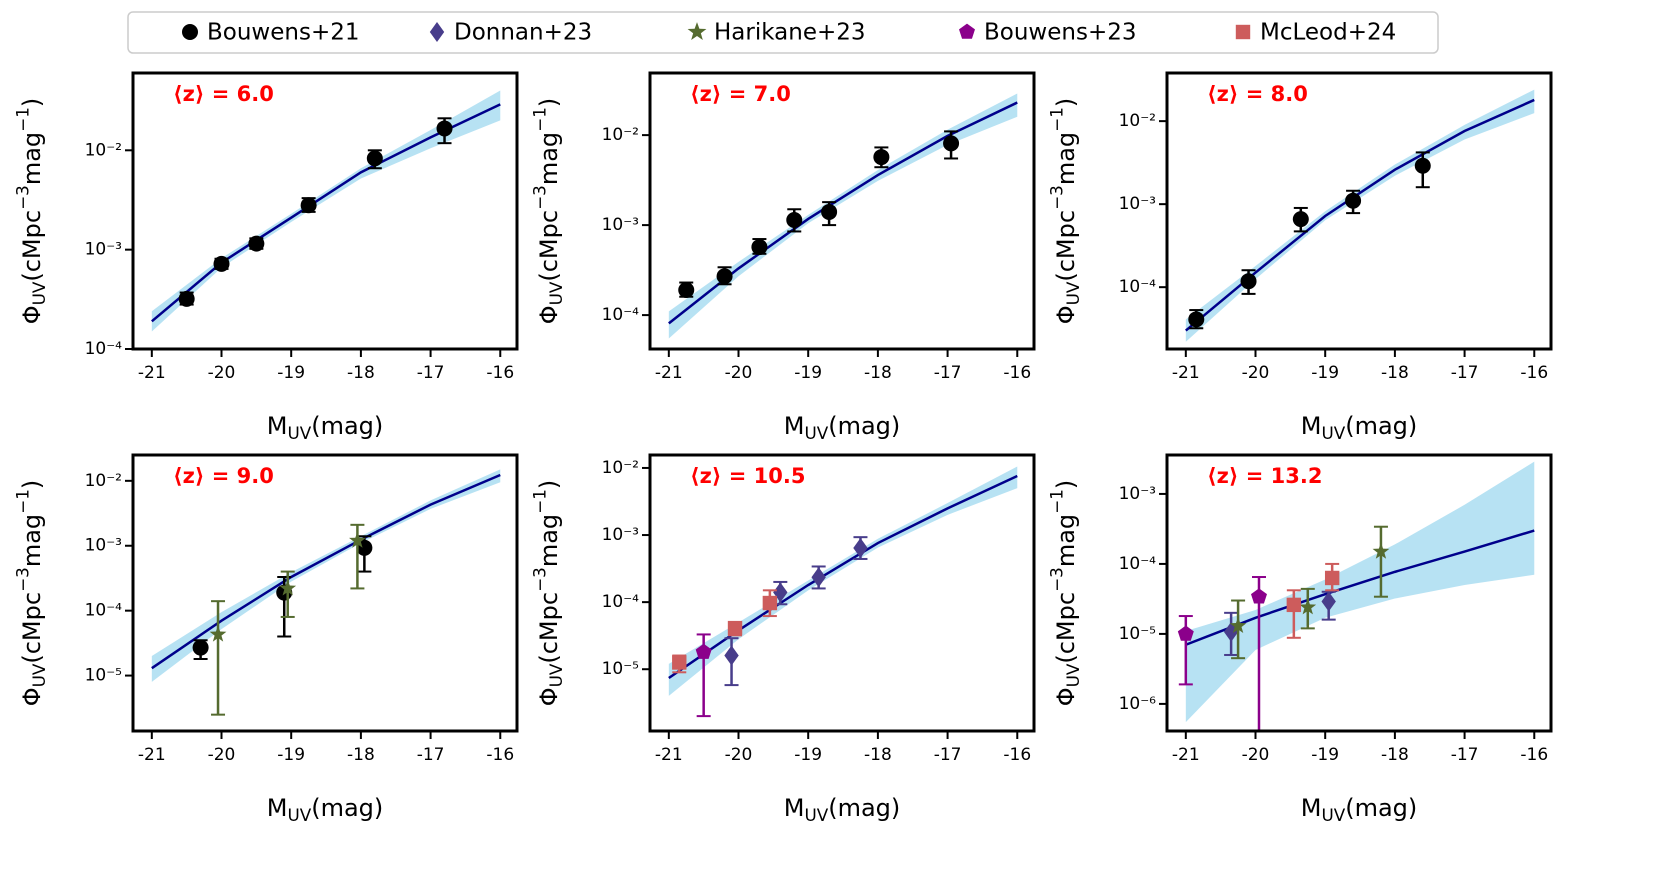  What do you see at coordinates (1138, 704) in the screenshot?
I see `y-tick-label: 10⁻⁶` at bounding box center [1138, 704].